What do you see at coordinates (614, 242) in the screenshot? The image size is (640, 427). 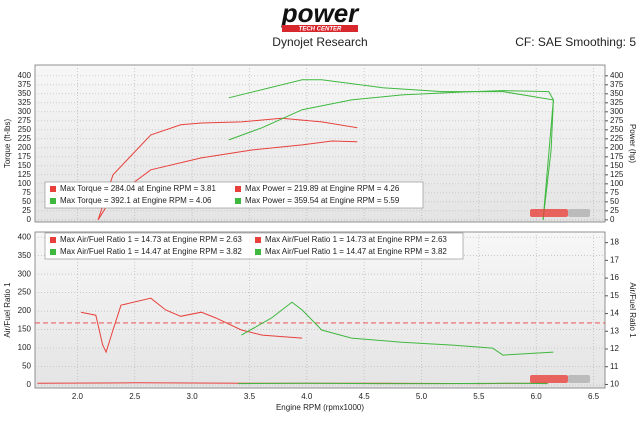 I see `y2-tick-label: 18` at bounding box center [614, 242].